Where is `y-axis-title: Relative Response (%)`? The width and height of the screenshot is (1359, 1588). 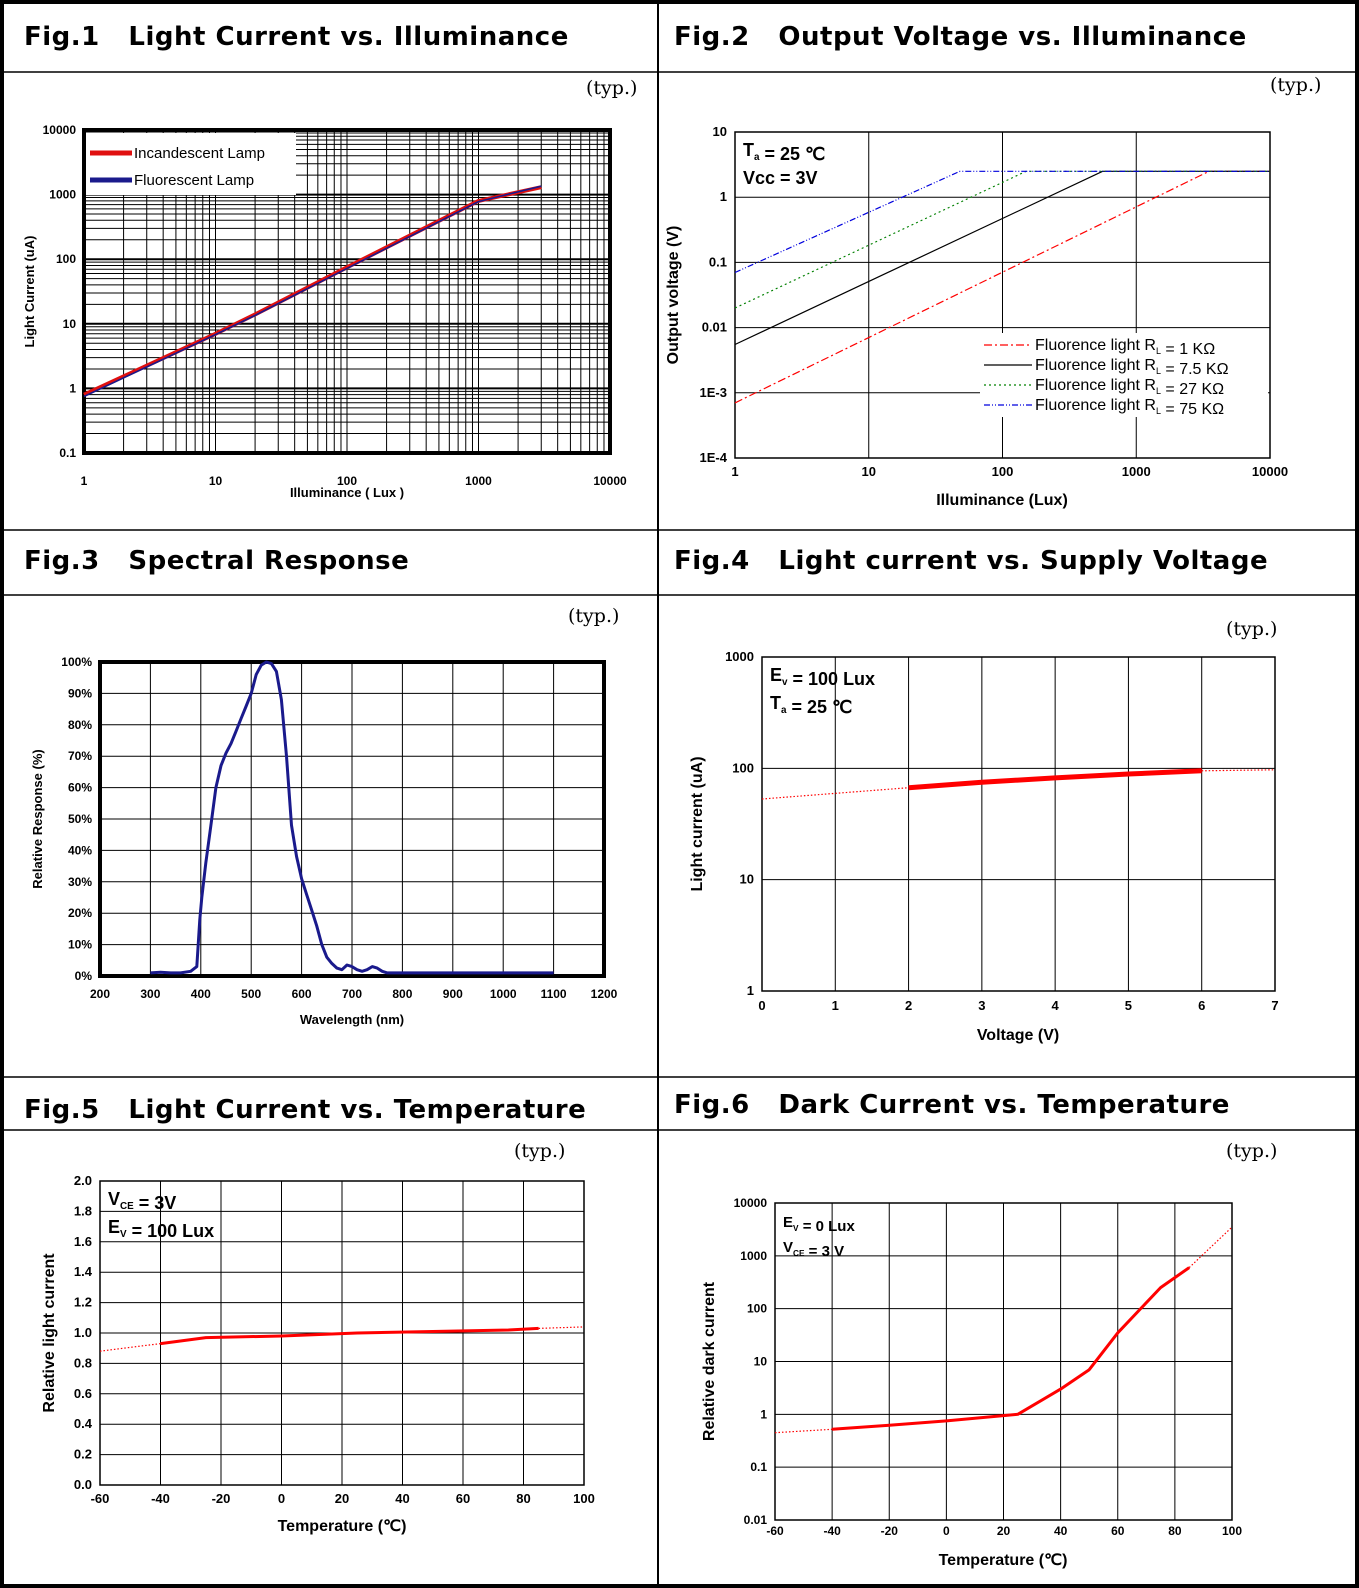
y-axis-title: Relative Response (%) is located at coordinates (37, 818).